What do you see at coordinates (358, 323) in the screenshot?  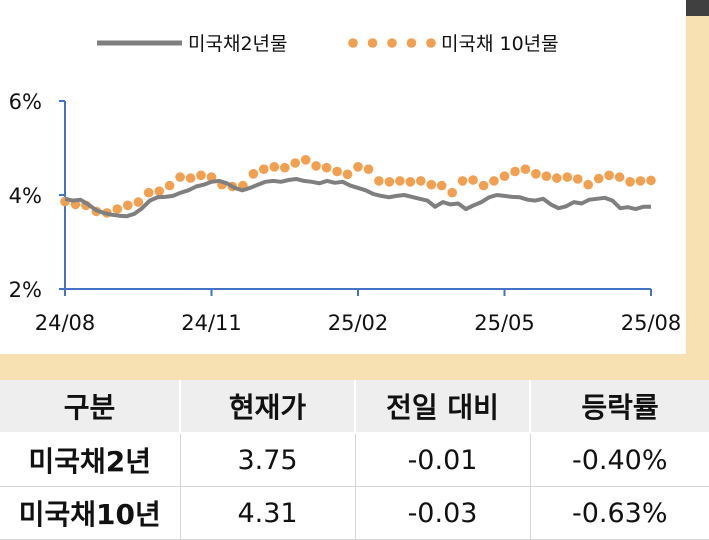 I see `x-tick-label: 25/02` at bounding box center [358, 323].